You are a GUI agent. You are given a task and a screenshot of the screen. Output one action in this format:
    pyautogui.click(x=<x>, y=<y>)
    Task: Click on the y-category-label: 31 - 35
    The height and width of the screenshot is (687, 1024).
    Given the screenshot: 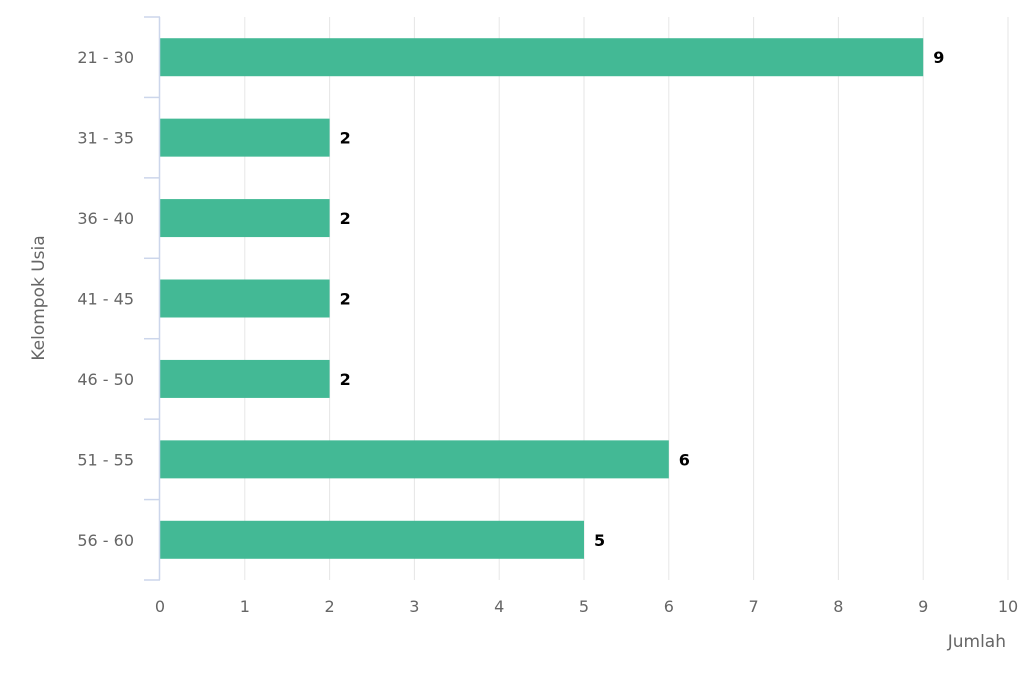 What is the action you would take?
    pyautogui.click(x=105, y=138)
    